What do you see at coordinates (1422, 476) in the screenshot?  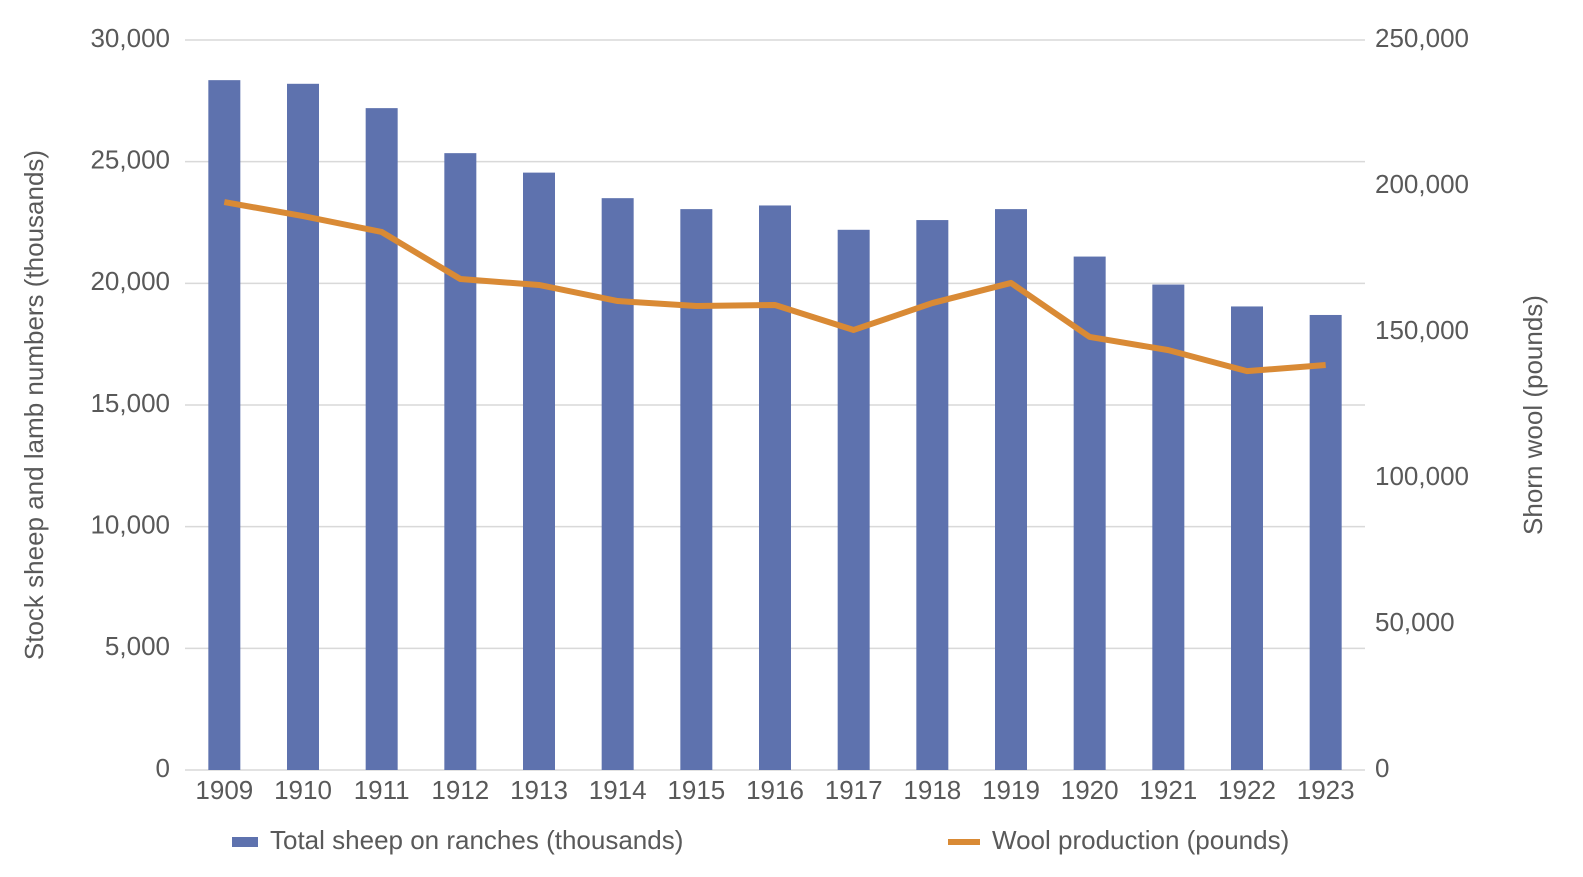 I see `y2-tick-label: 100,000` at bounding box center [1422, 476].